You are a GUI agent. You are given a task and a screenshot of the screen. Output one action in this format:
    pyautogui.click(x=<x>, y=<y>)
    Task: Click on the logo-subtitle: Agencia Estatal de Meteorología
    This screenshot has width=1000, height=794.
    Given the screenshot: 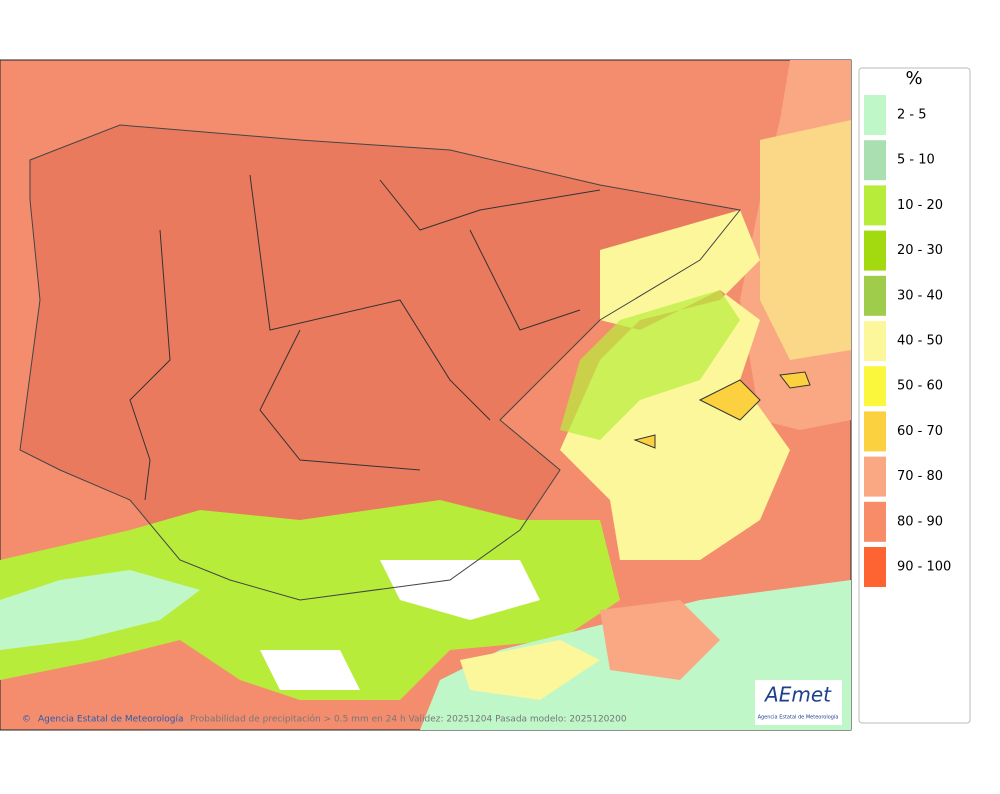 What is the action you would take?
    pyautogui.click(x=798, y=717)
    